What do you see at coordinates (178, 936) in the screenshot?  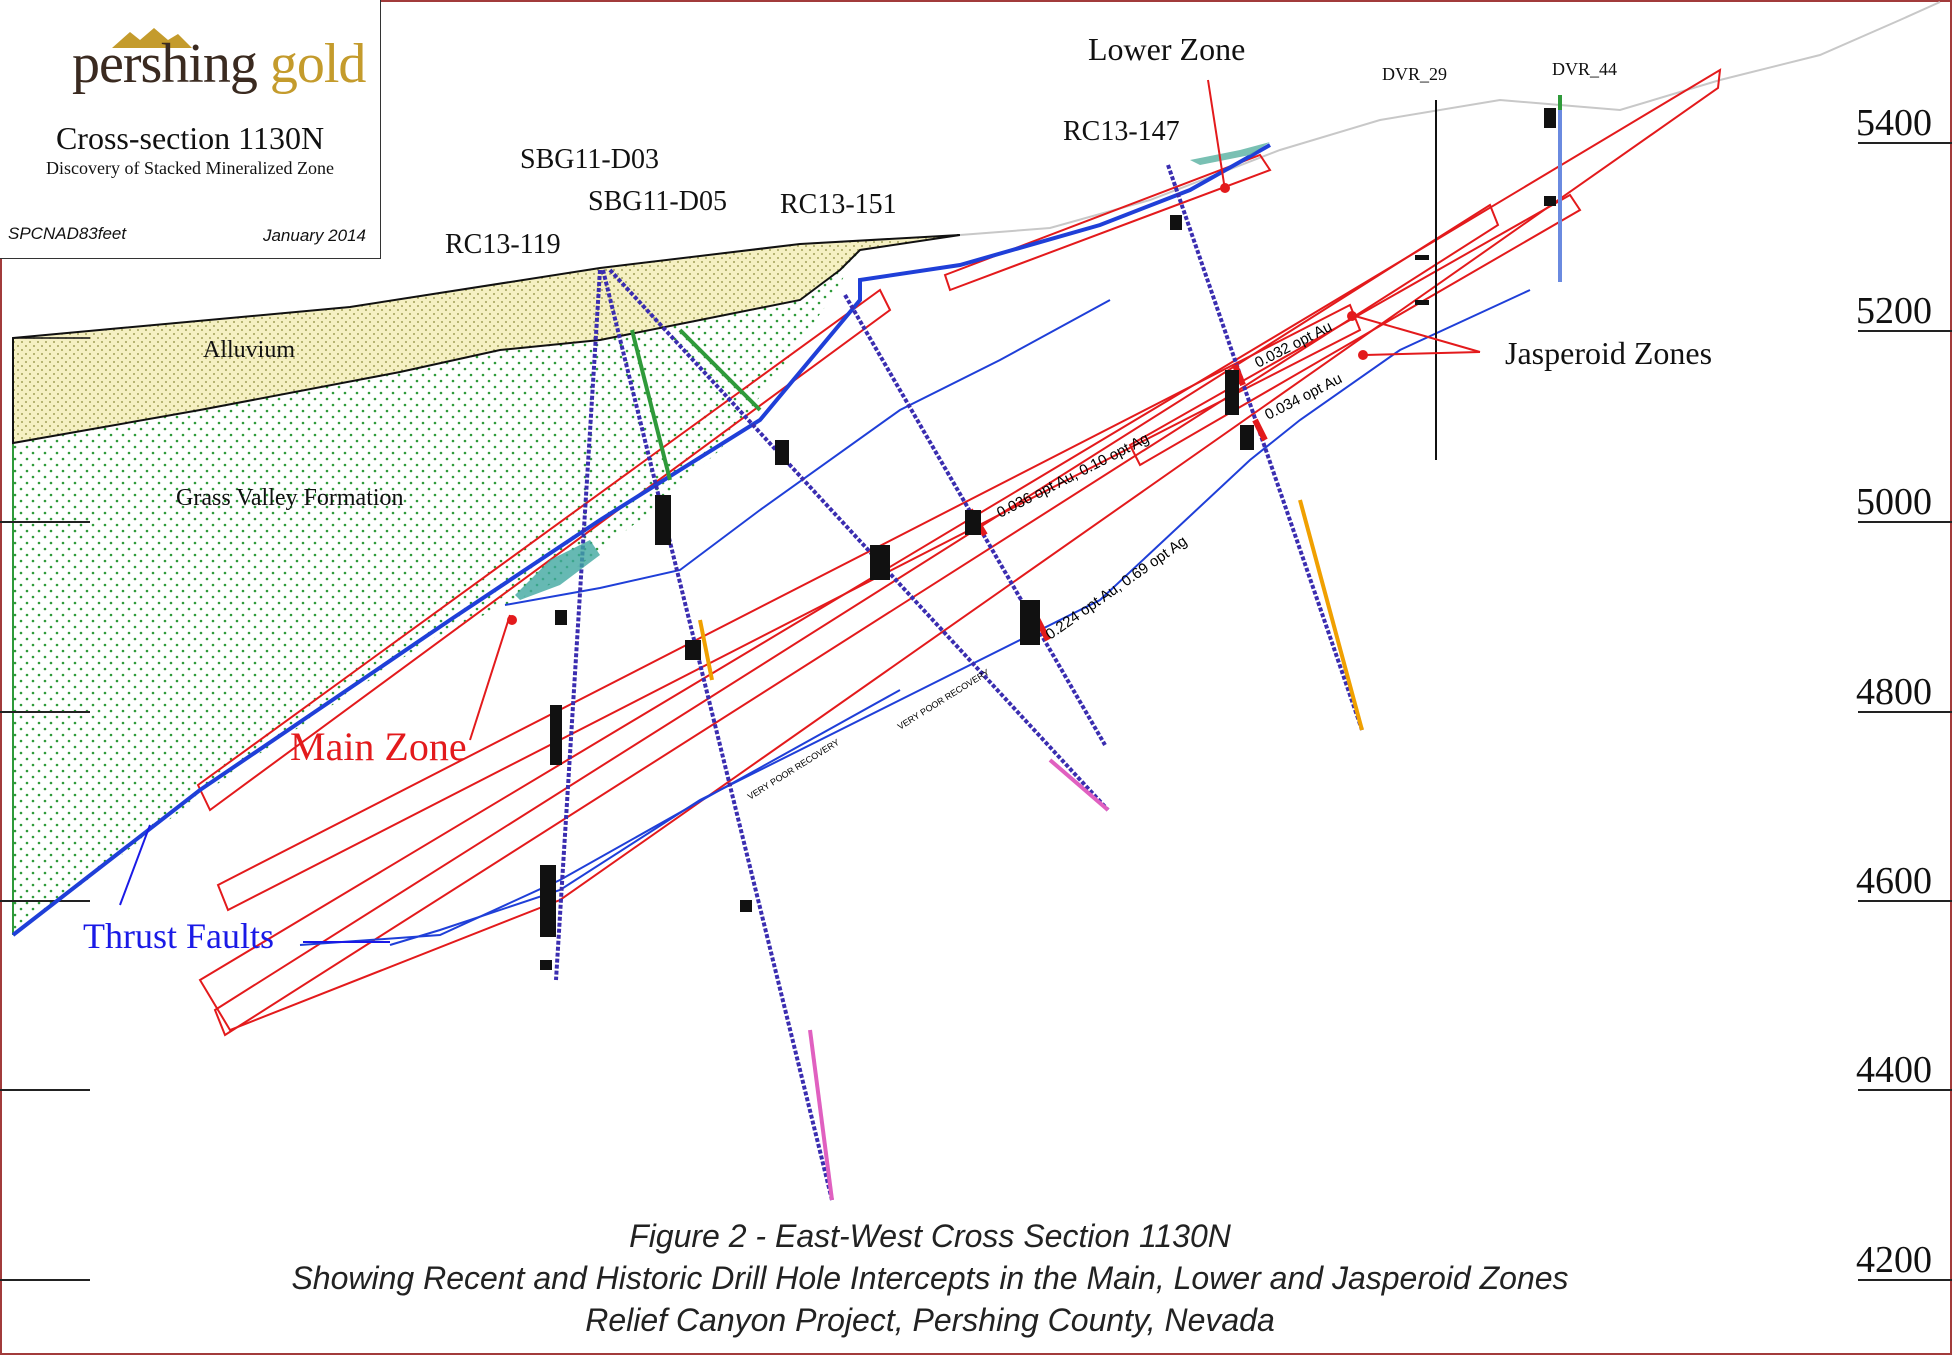 I see `zone-label-thrust: Thrust Faults` at bounding box center [178, 936].